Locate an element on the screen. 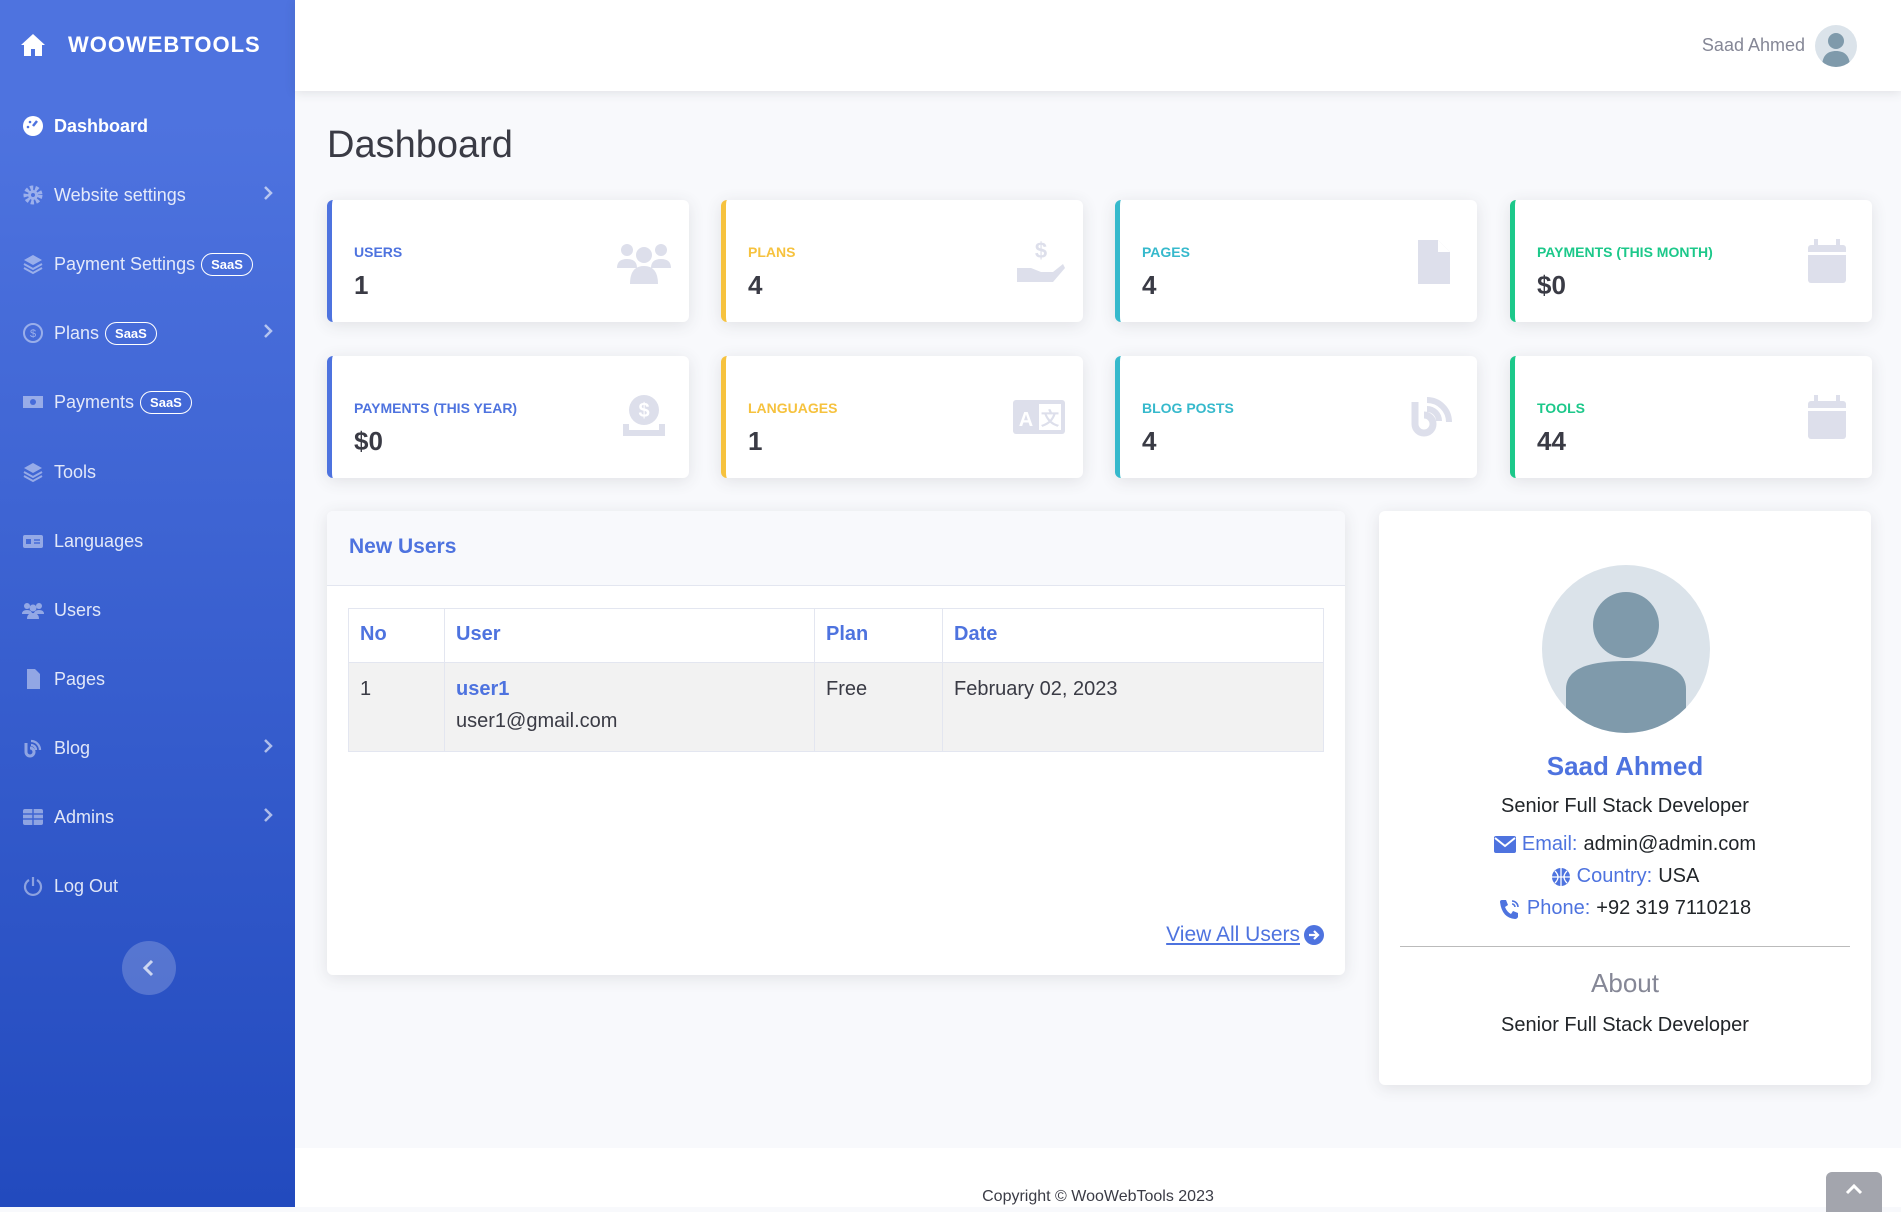 The height and width of the screenshot is (1212, 1901). stat-label: Blog Posts is located at coordinates (1188, 408).